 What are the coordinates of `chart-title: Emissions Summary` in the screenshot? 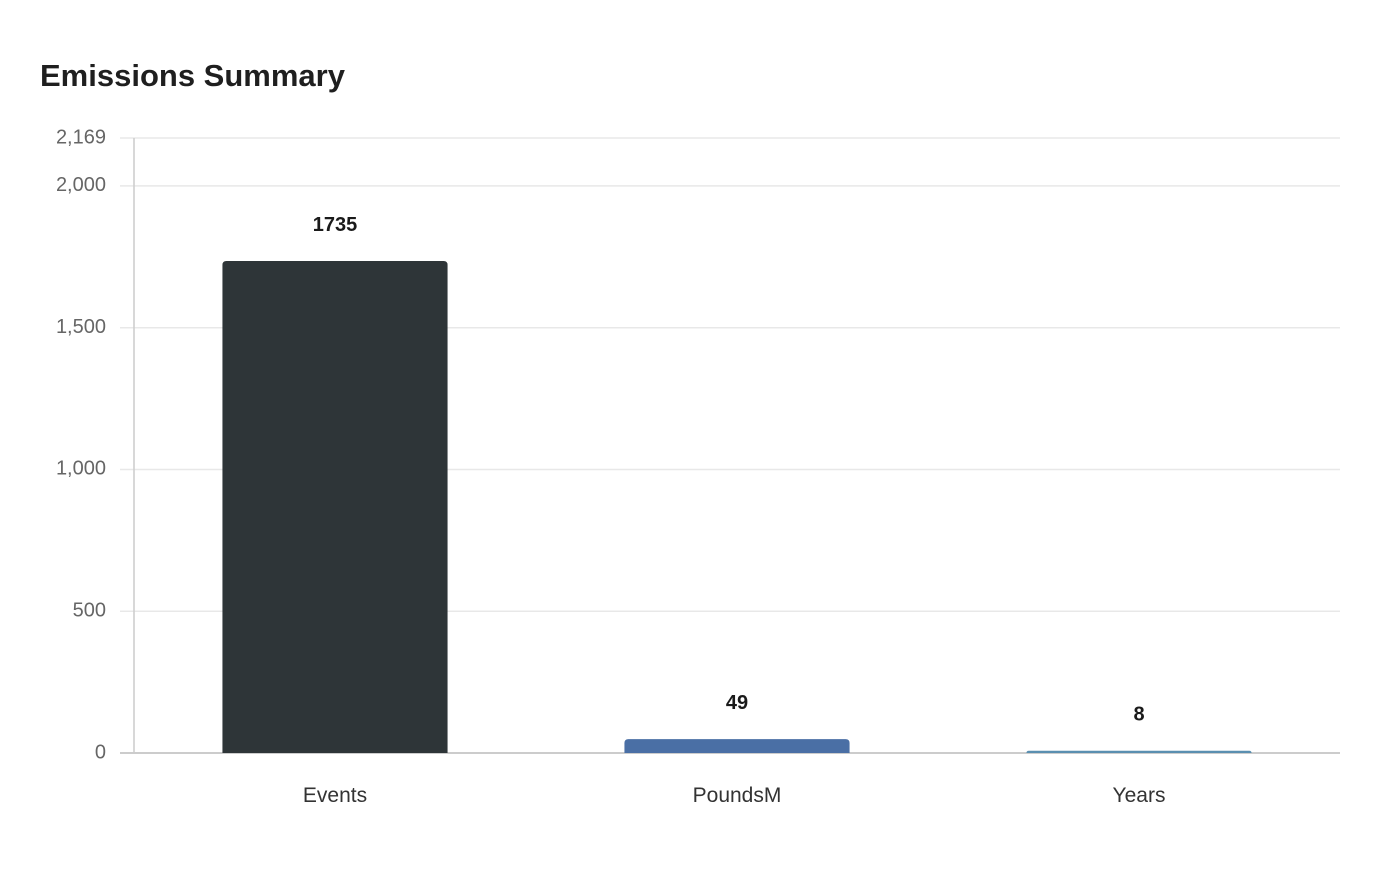 It's located at (192, 75).